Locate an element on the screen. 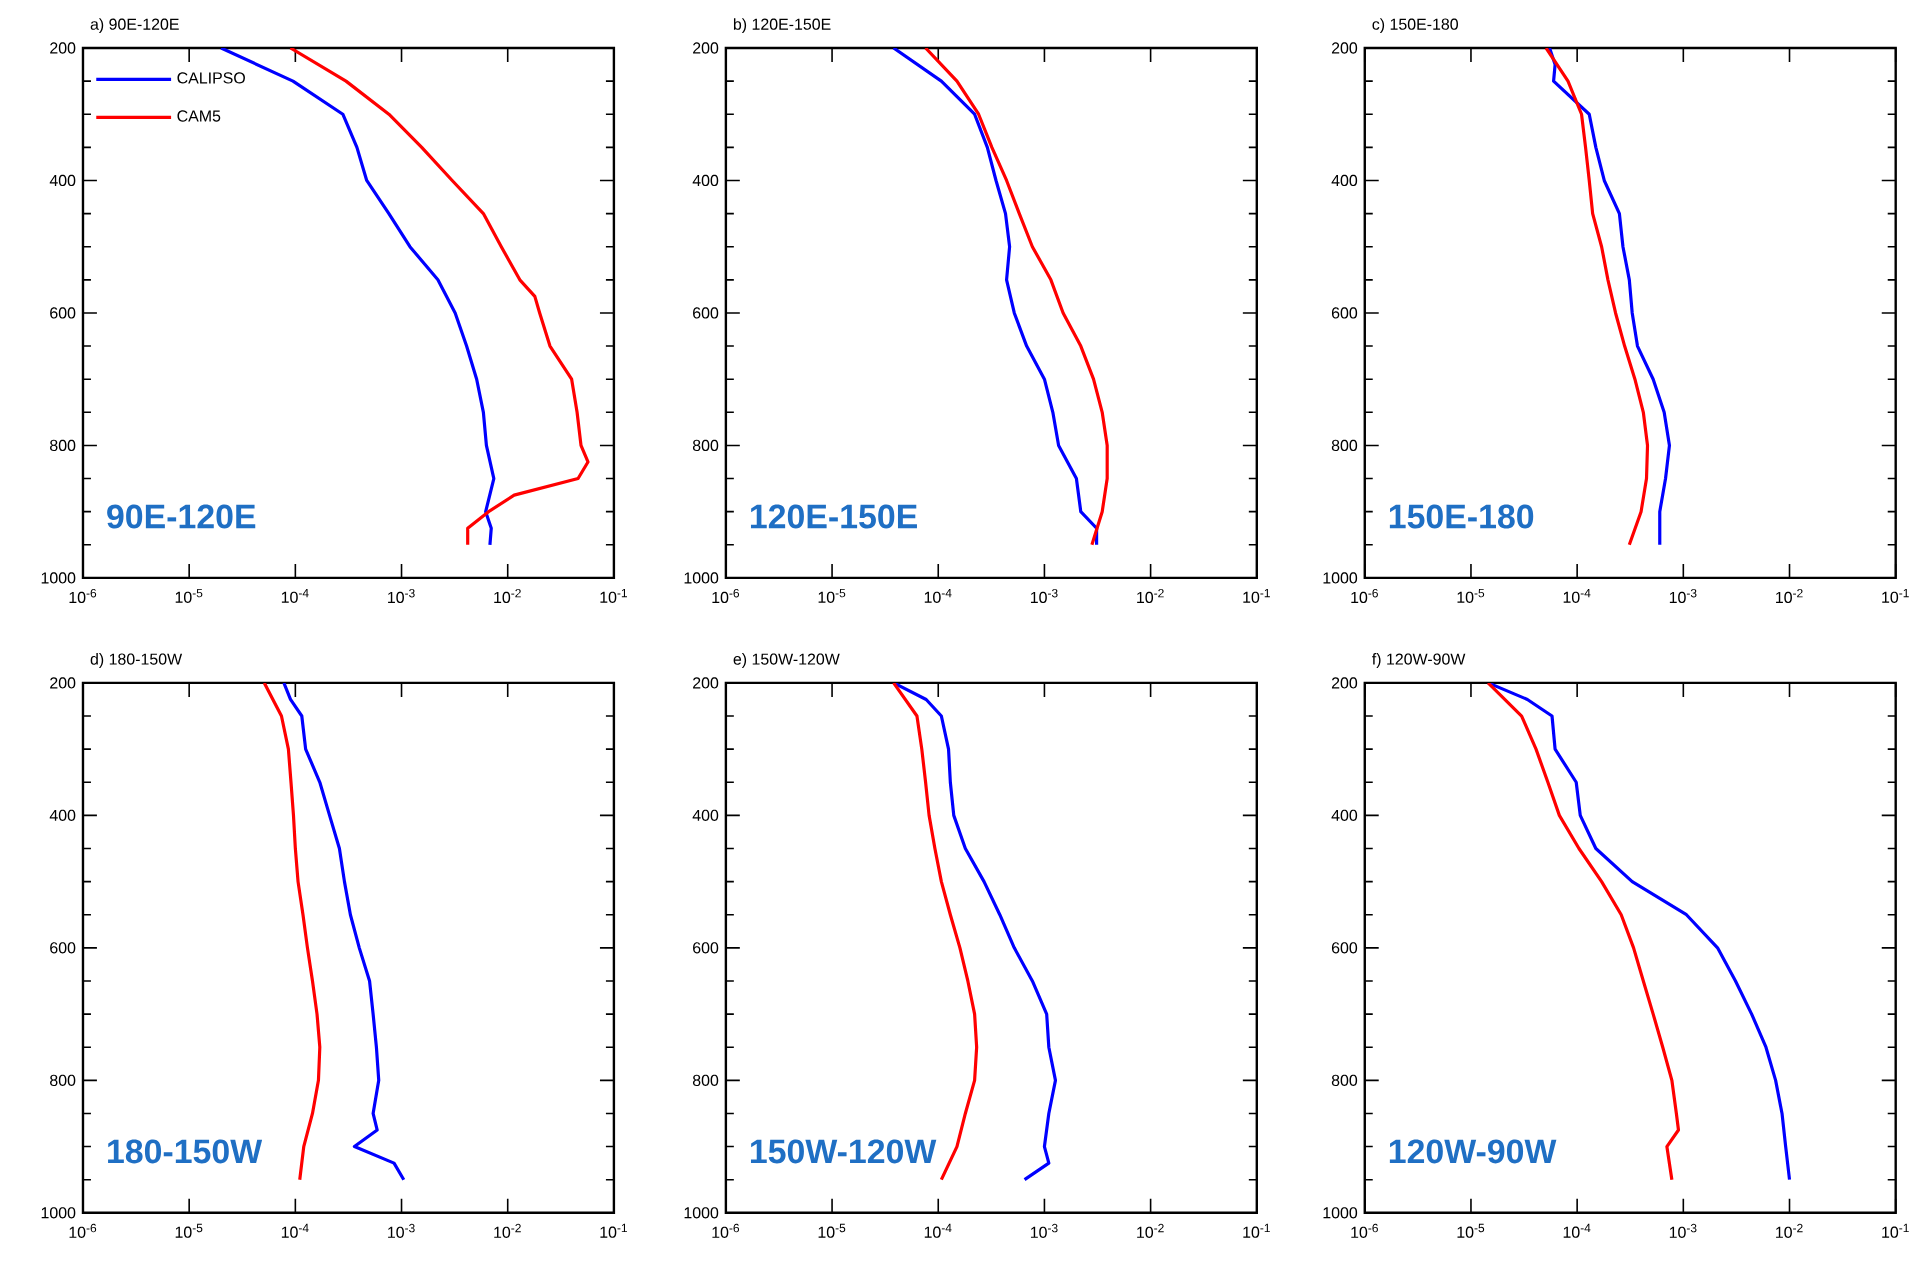  chart-title: f) 120W-90W is located at coordinates (1419, 661).